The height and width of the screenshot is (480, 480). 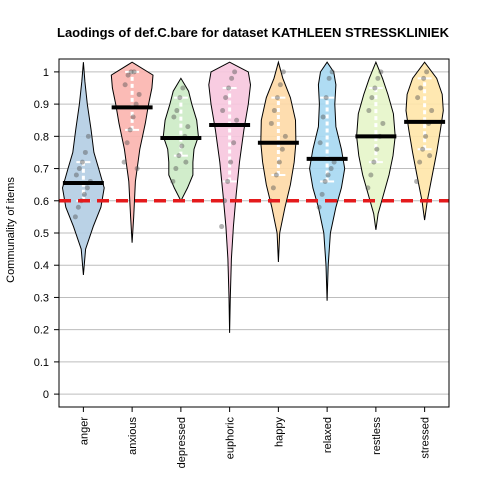 What do you see at coordinates (11, 230) in the screenshot?
I see `y-axis-label: Communality of items` at bounding box center [11, 230].